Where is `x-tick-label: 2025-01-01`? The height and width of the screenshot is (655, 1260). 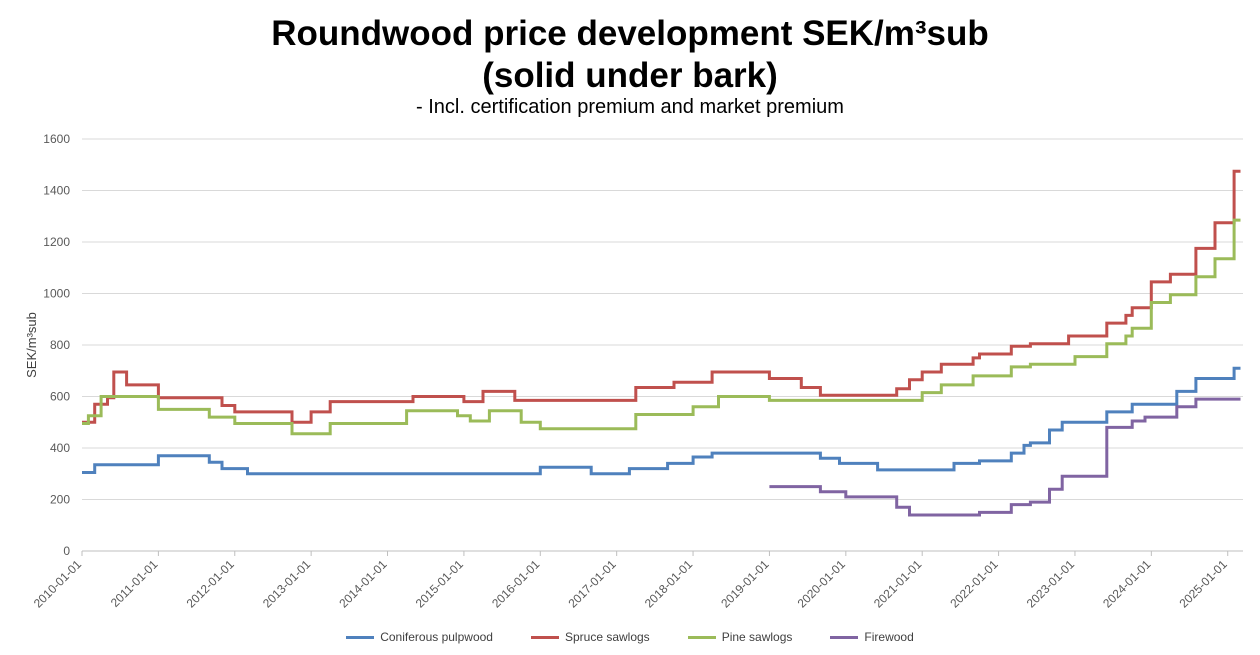 x-tick-label: 2025-01-01 is located at coordinates (1204, 584).